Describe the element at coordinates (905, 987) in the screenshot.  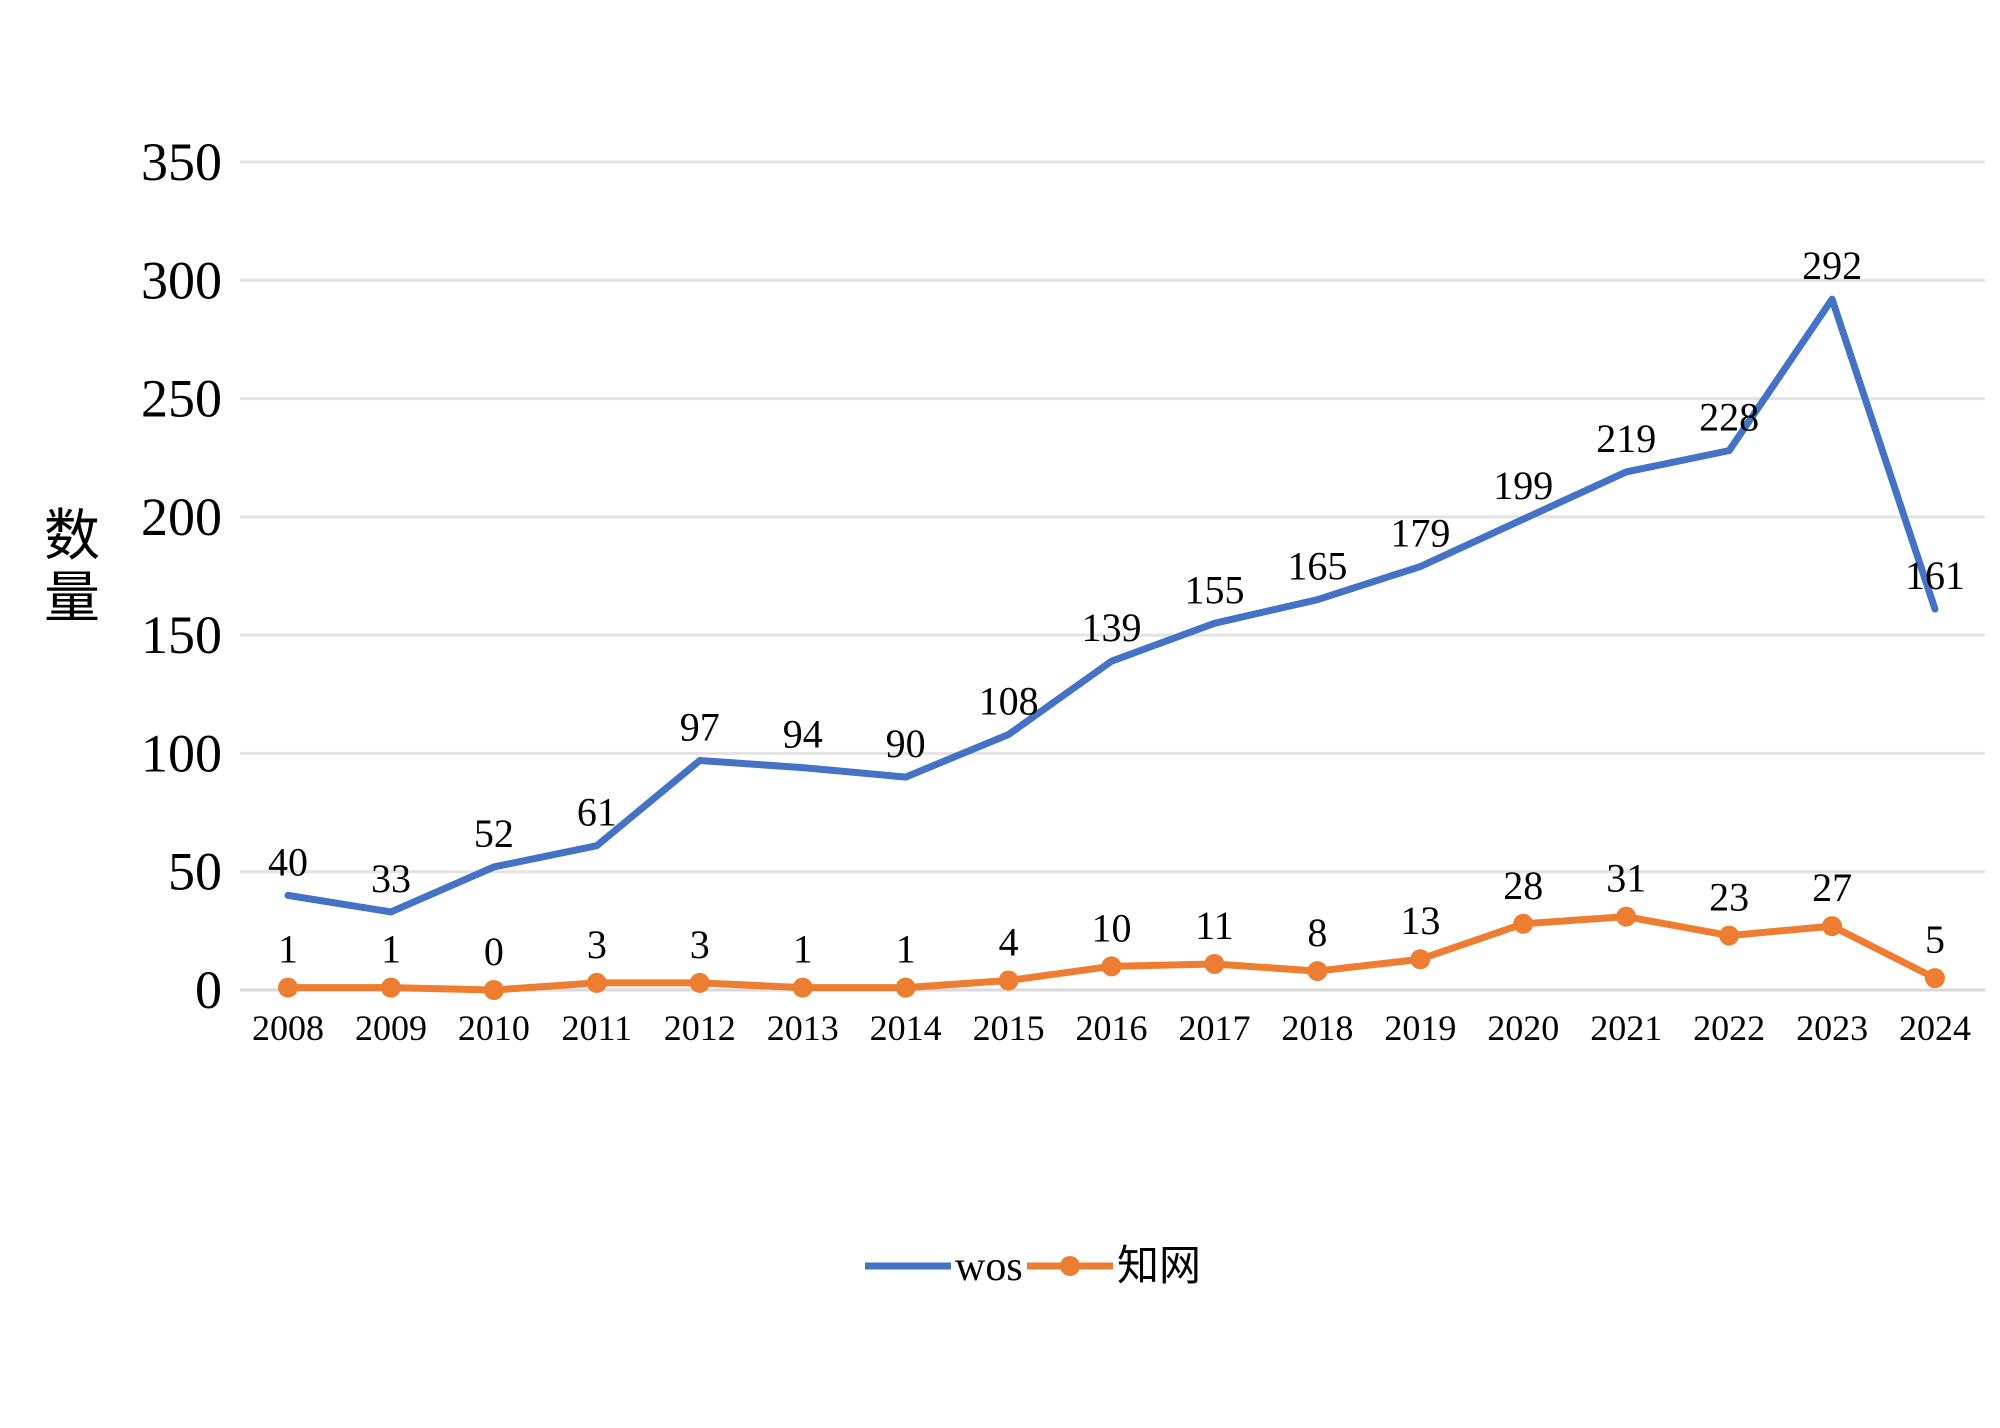
I see `data-point-知网-2014` at that location.